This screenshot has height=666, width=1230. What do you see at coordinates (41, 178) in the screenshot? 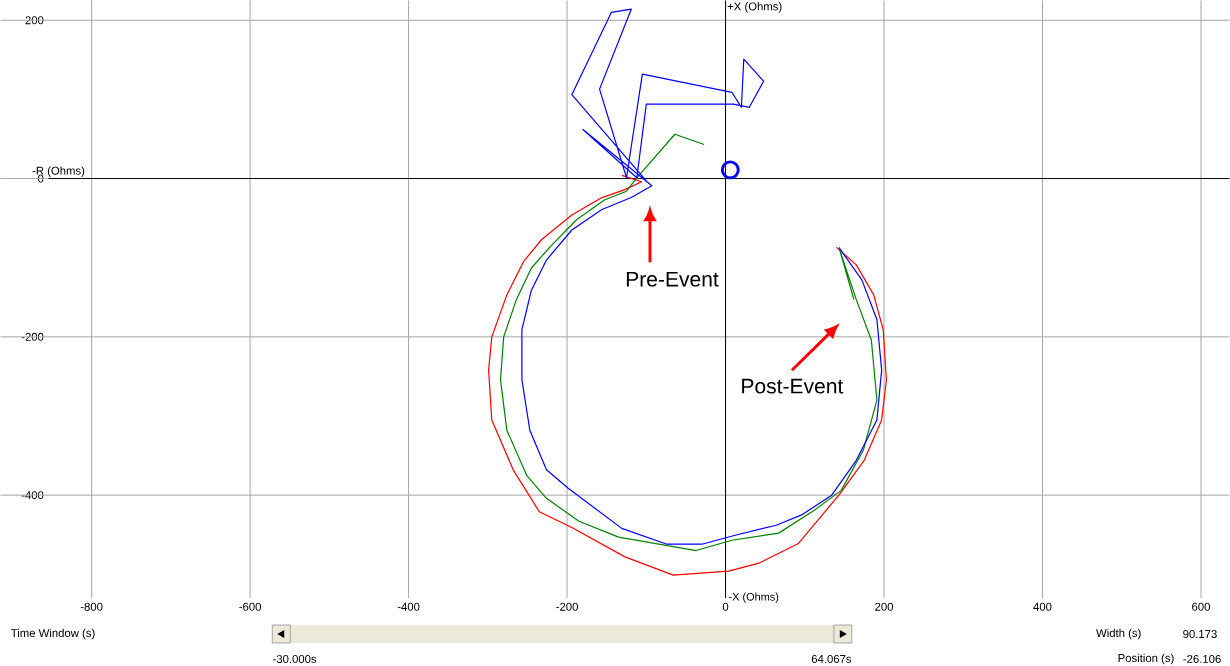
I see `y-tick-label: 0` at bounding box center [41, 178].